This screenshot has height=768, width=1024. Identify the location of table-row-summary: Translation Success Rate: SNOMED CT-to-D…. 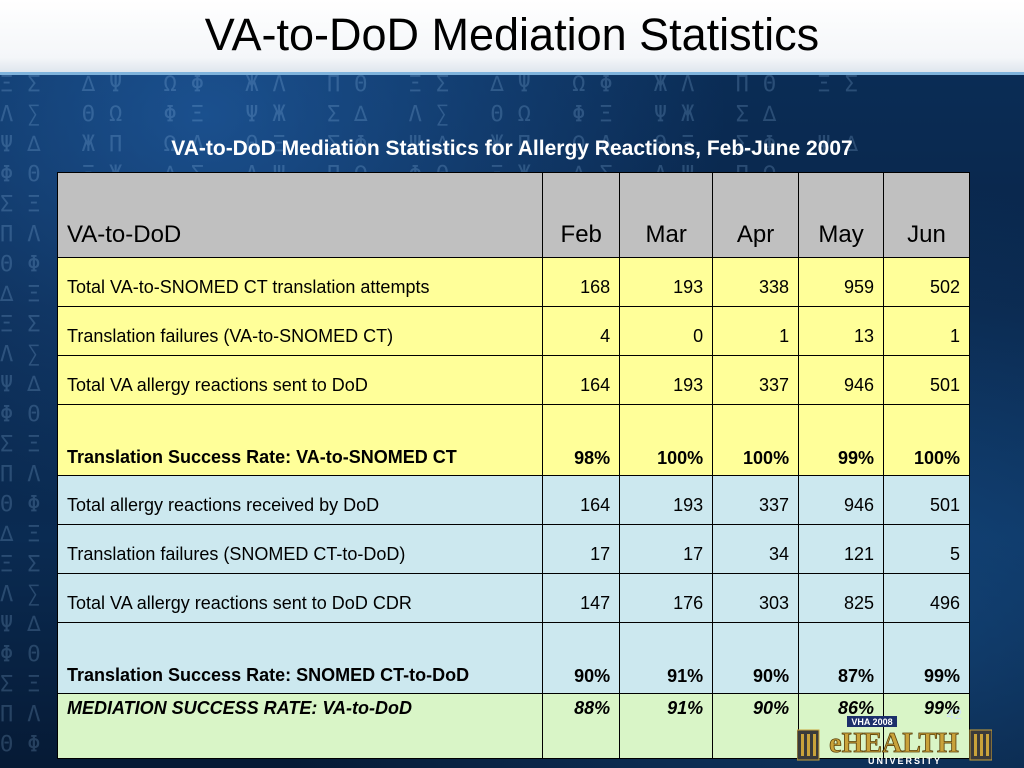
(513, 658).